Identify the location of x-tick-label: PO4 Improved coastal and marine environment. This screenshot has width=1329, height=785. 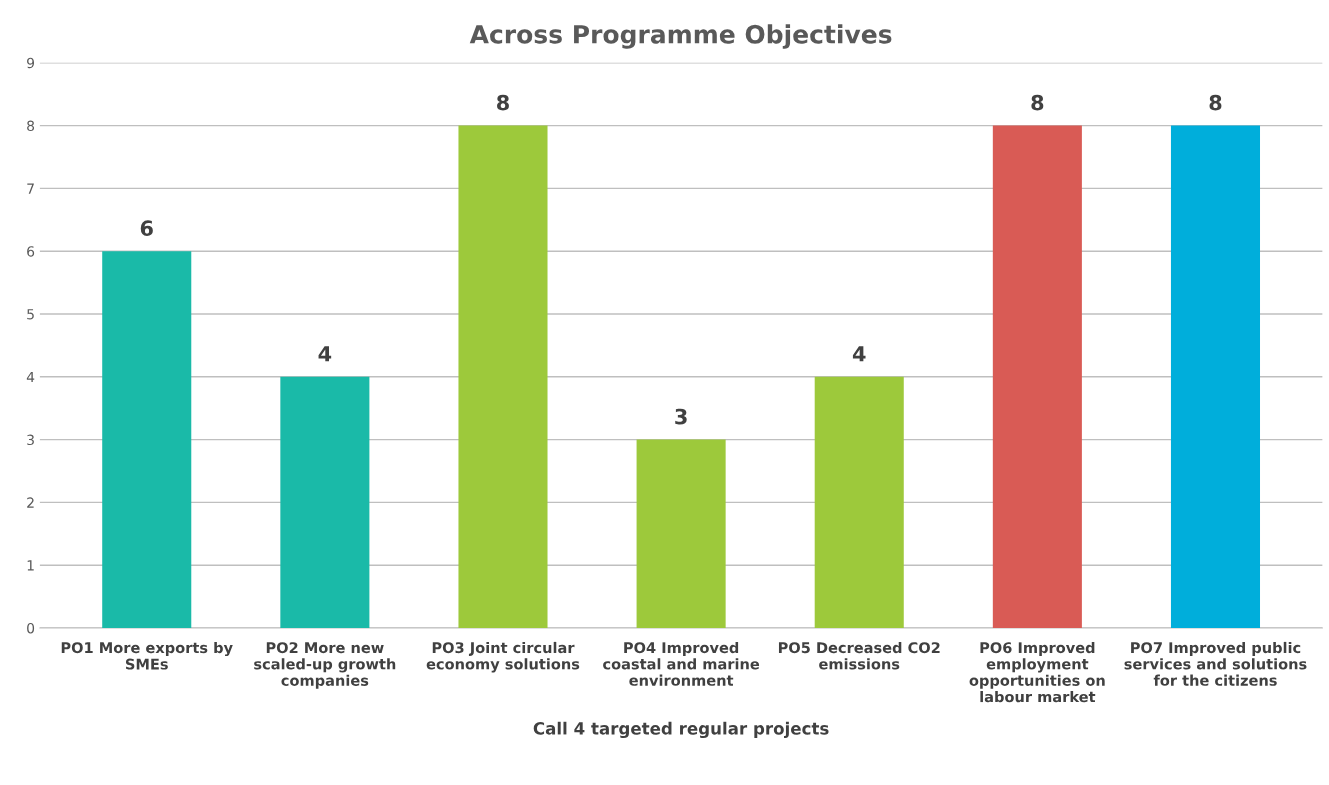
(681, 663).